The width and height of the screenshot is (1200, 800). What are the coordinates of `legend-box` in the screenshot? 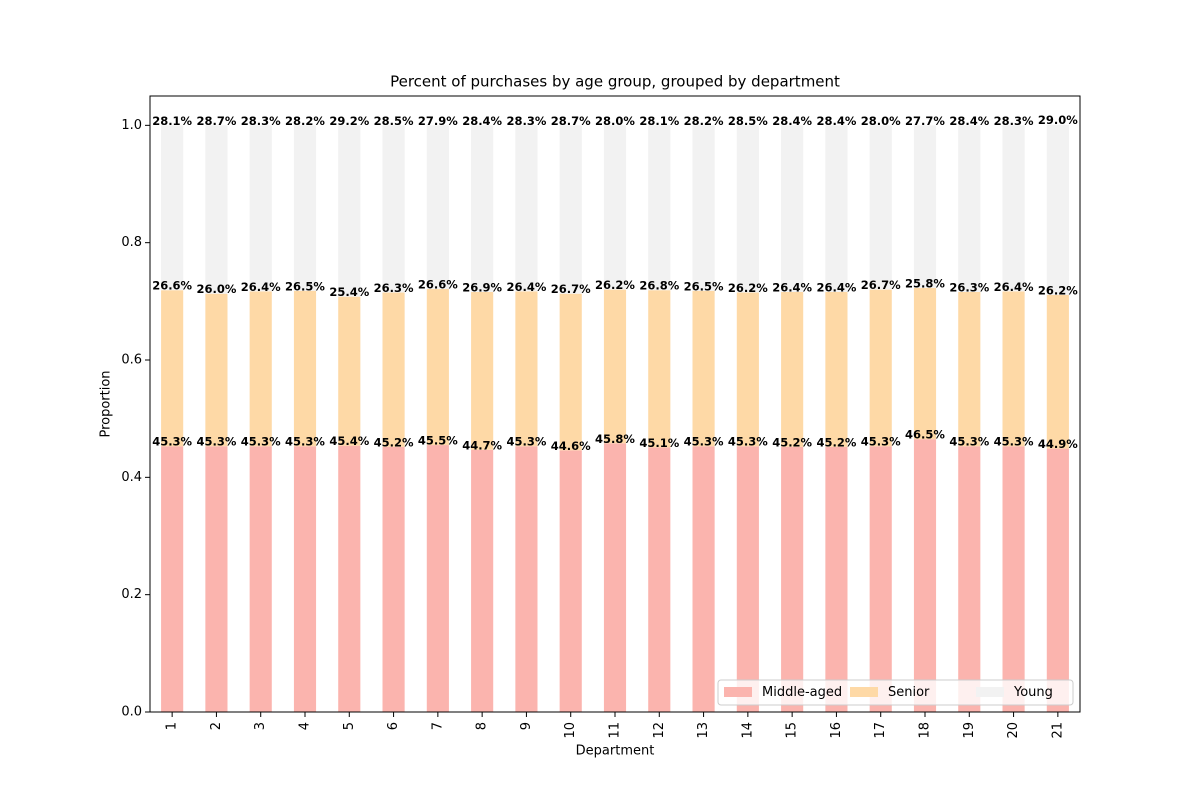 It's located at (895, 692).